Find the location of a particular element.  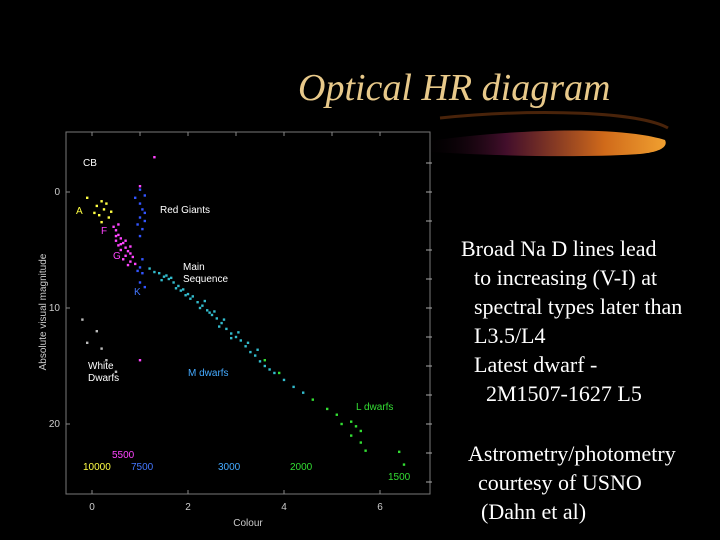

x-tick-label: 0 is located at coordinates (92, 507).